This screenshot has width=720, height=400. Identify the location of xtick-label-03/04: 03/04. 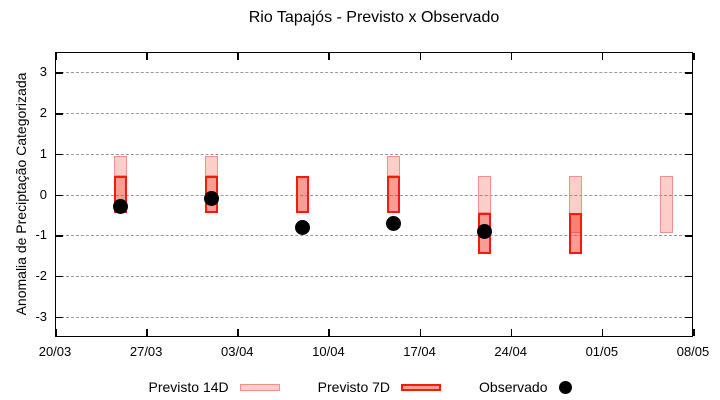
(237, 351).